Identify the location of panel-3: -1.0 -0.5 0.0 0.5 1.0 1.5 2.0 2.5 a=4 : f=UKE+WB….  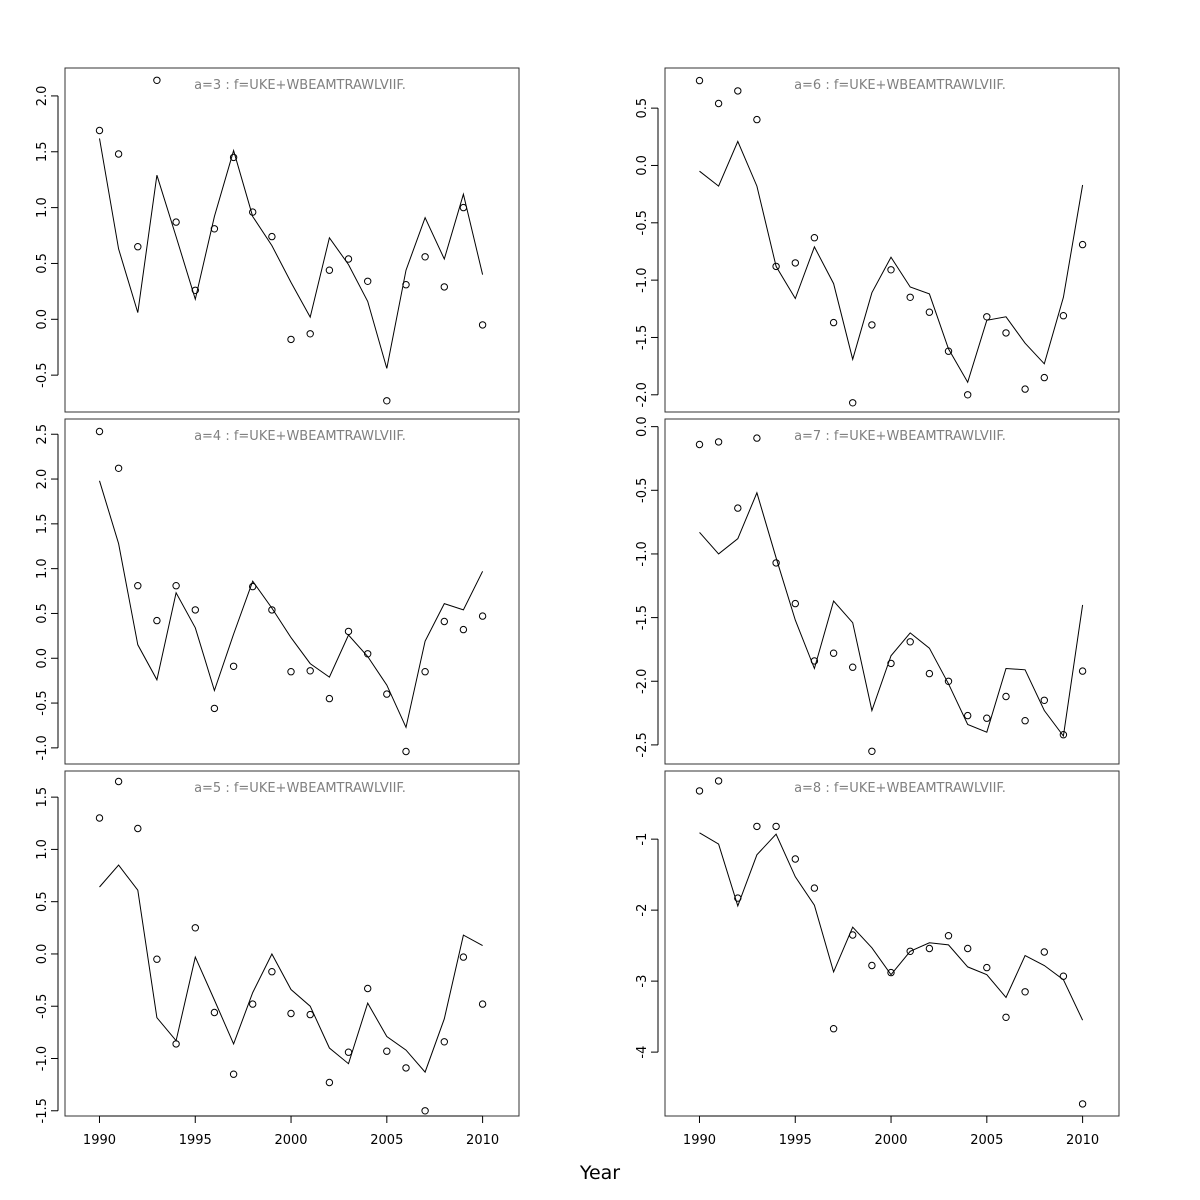
(277, 591).